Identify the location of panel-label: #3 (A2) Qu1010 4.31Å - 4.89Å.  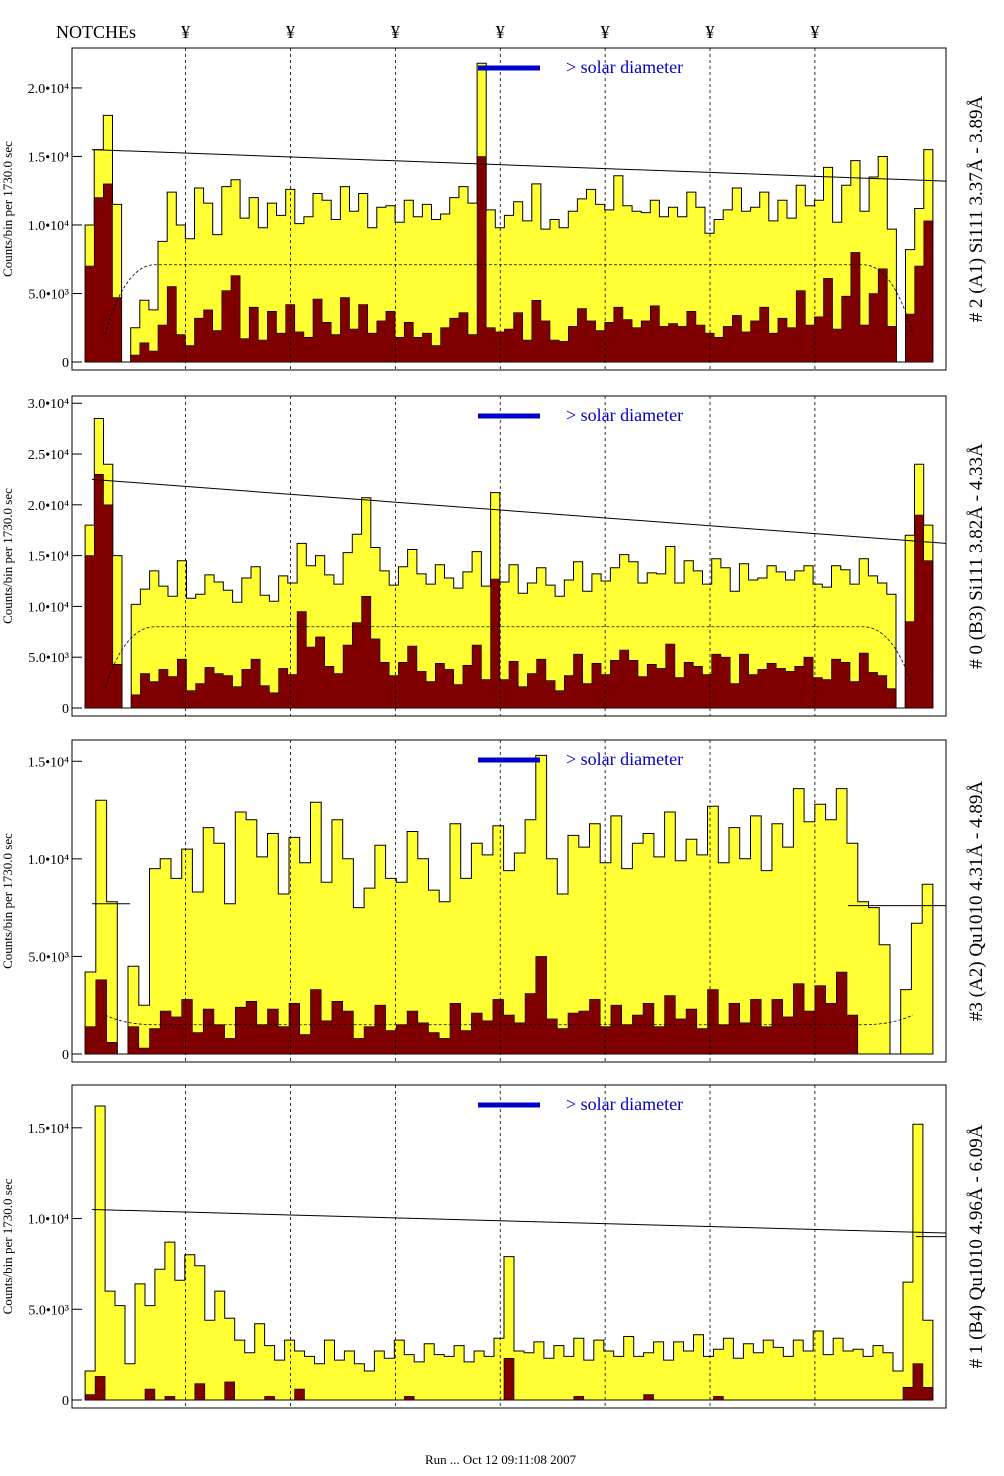
(976, 901).